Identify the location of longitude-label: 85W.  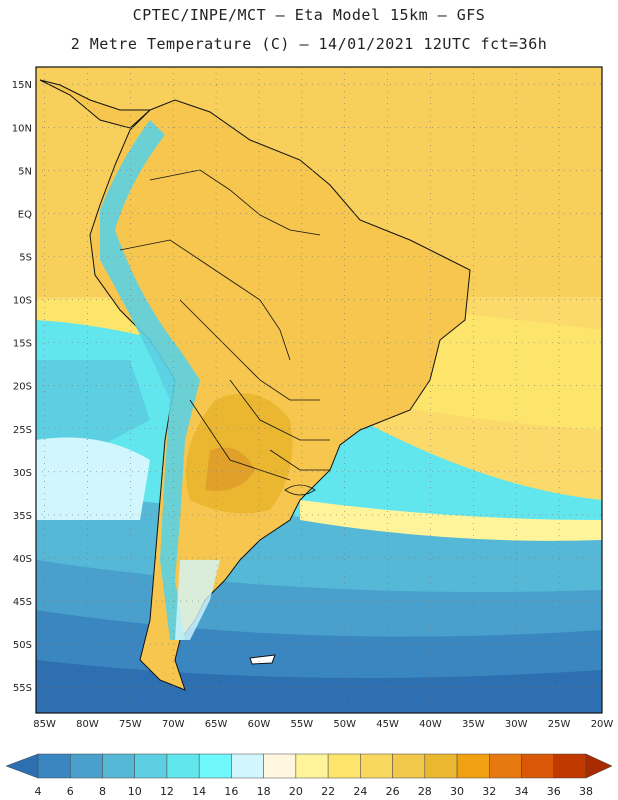
(44, 724).